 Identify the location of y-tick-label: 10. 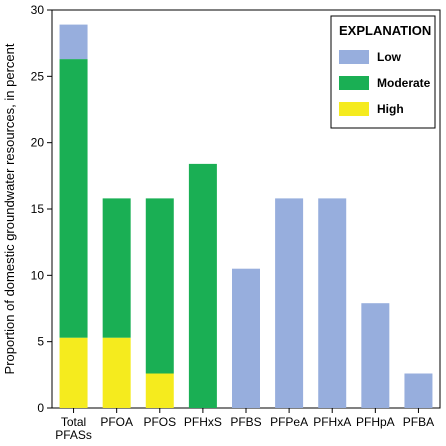
(38, 275).